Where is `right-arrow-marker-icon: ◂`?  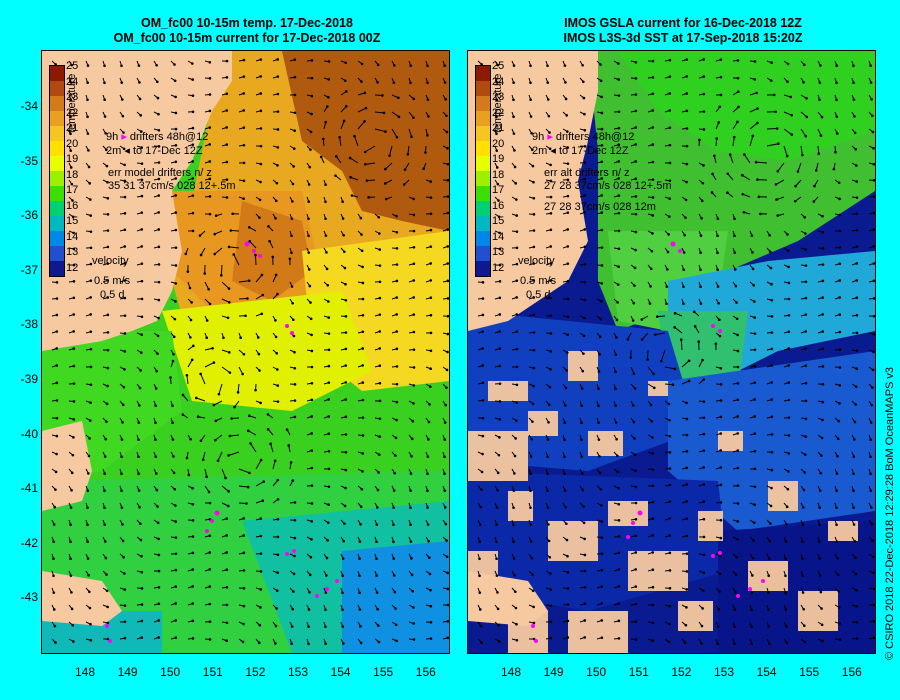
right-arrow-marker-icon: ◂ is located at coordinates (553, 151).